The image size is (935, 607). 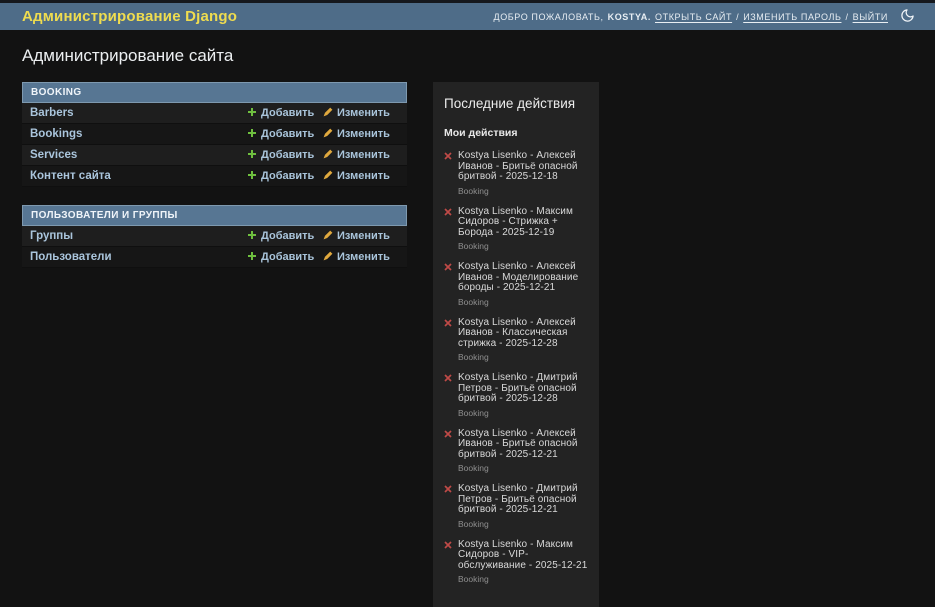 I want to click on table-row: Barbers Добавить Изменить, so click(x=214, y=113).